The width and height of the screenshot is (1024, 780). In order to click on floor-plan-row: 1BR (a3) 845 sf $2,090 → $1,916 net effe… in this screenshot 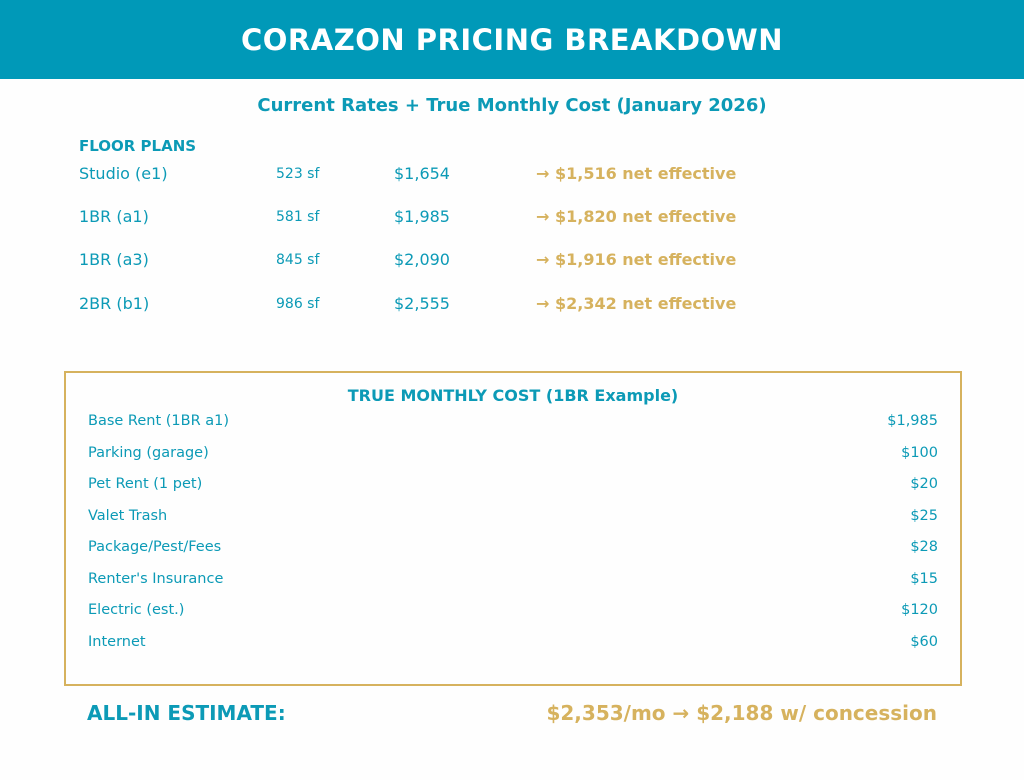, I will do `click(512, 262)`.